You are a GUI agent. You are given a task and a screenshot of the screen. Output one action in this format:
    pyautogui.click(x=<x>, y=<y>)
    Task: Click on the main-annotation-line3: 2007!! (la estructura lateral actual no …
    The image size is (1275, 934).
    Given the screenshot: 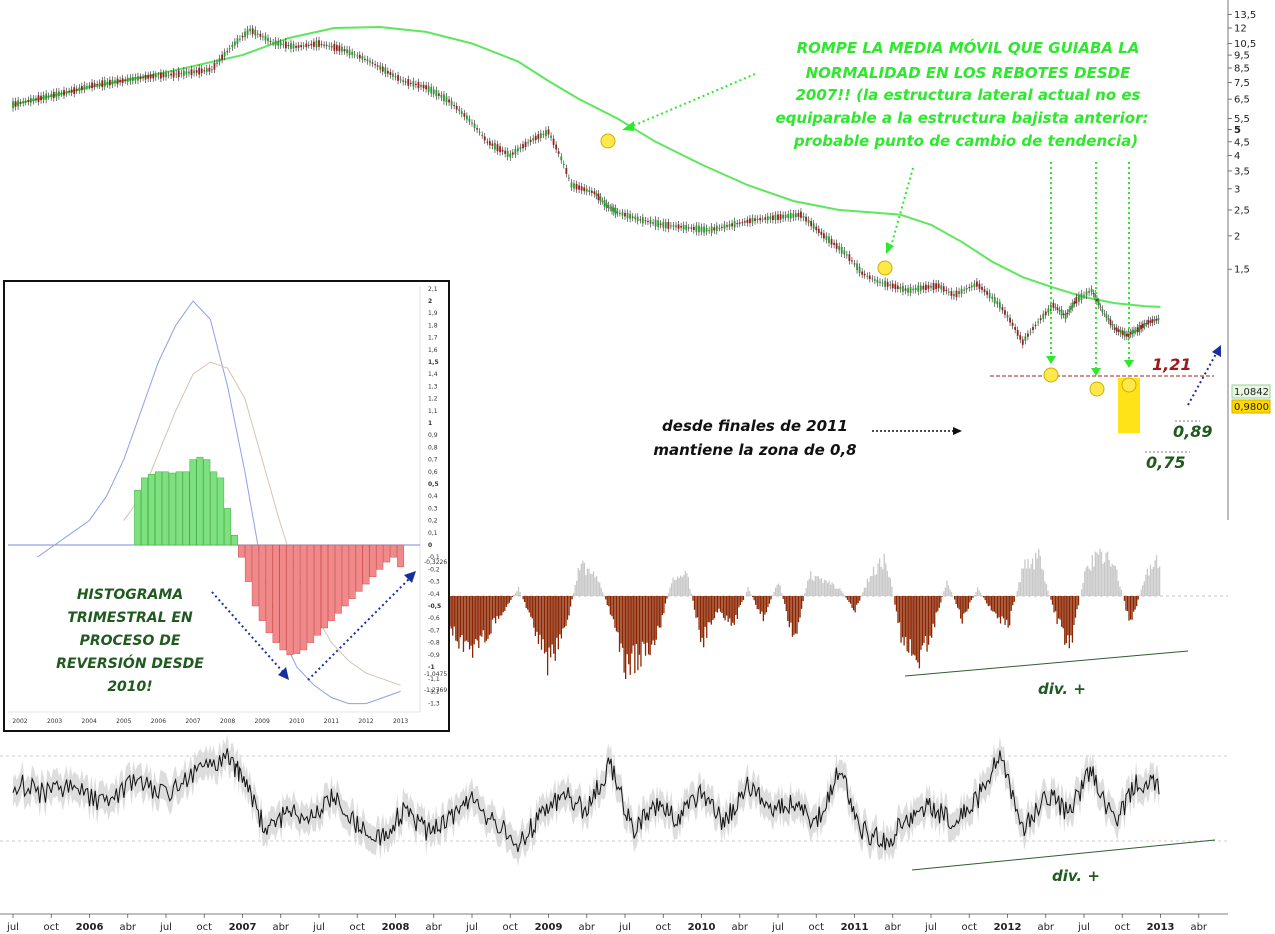 What is the action you would take?
    pyautogui.click(x=968, y=95)
    